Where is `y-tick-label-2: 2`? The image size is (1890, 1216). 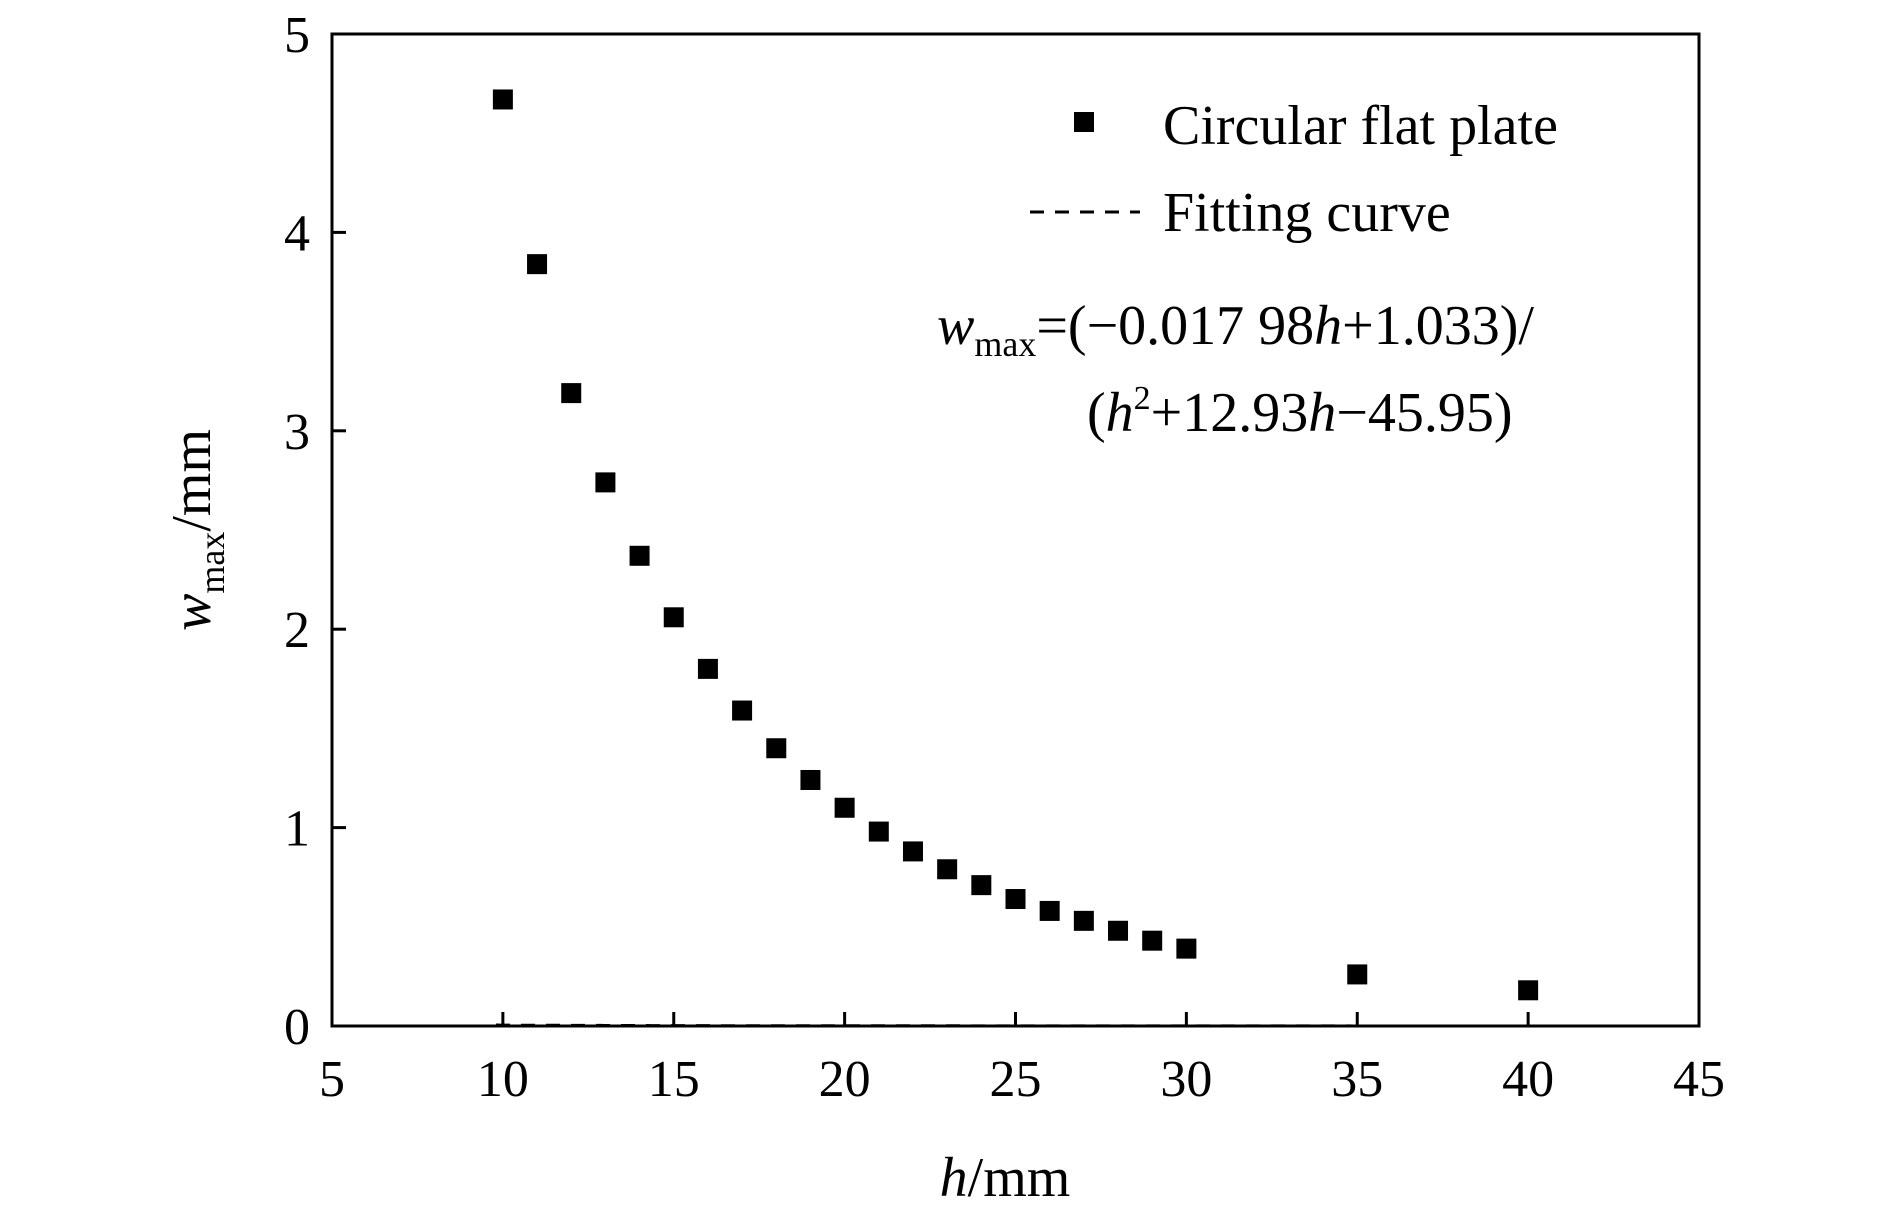
y-tick-label-2: 2 is located at coordinates (297, 630).